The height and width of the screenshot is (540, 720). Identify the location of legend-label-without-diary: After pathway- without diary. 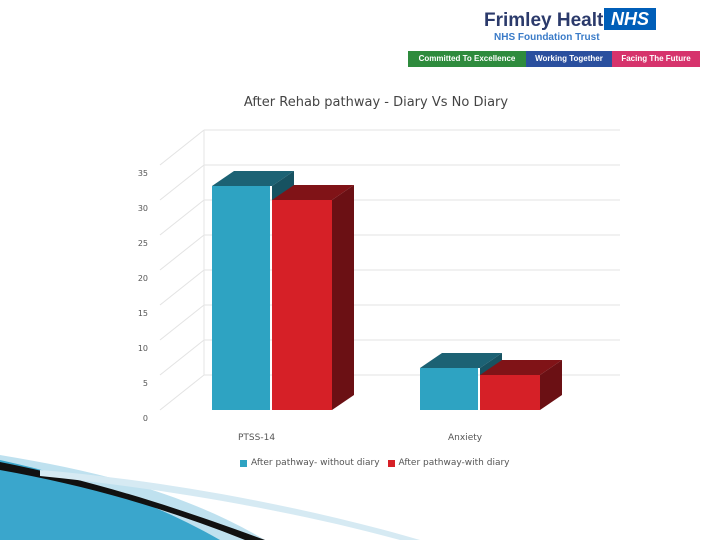
(315, 463).